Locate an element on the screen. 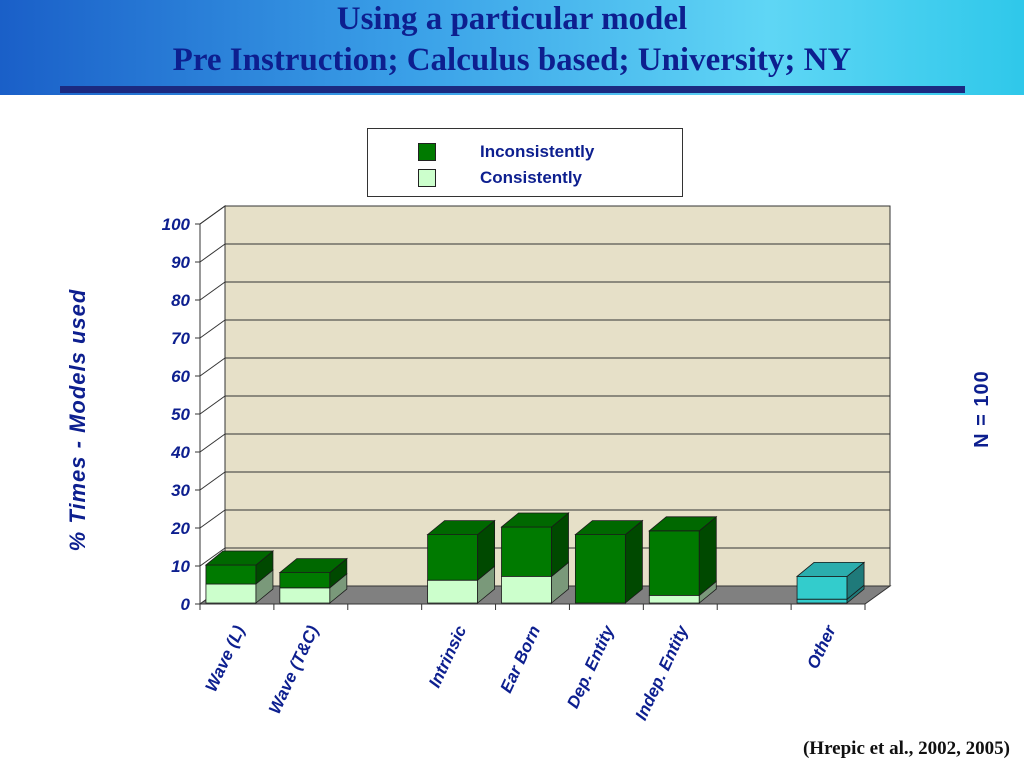 The width and height of the screenshot is (1024, 768). y-tick-label: 40 is located at coordinates (180, 452).